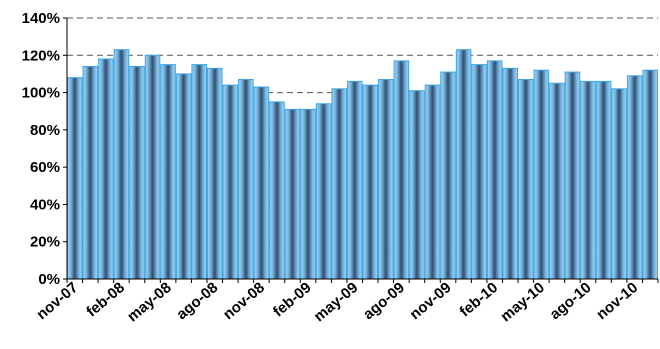 The width and height of the screenshot is (660, 349). Describe the element at coordinates (522, 302) in the screenshot. I see `x-tick-label: may-10` at that location.